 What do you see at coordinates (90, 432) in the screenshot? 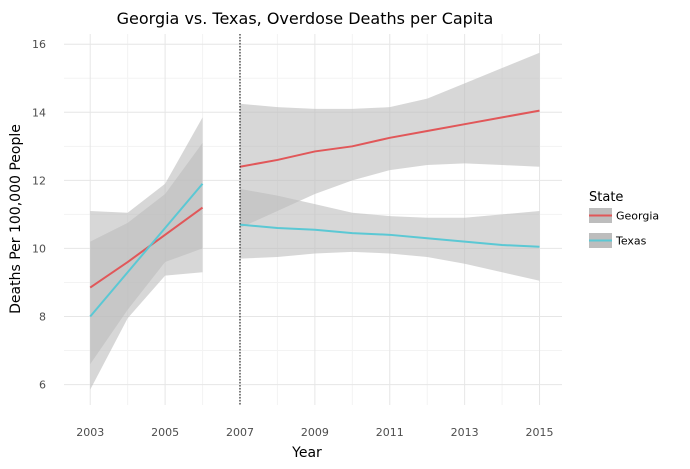
I see `x-tick-label: 2003` at bounding box center [90, 432].